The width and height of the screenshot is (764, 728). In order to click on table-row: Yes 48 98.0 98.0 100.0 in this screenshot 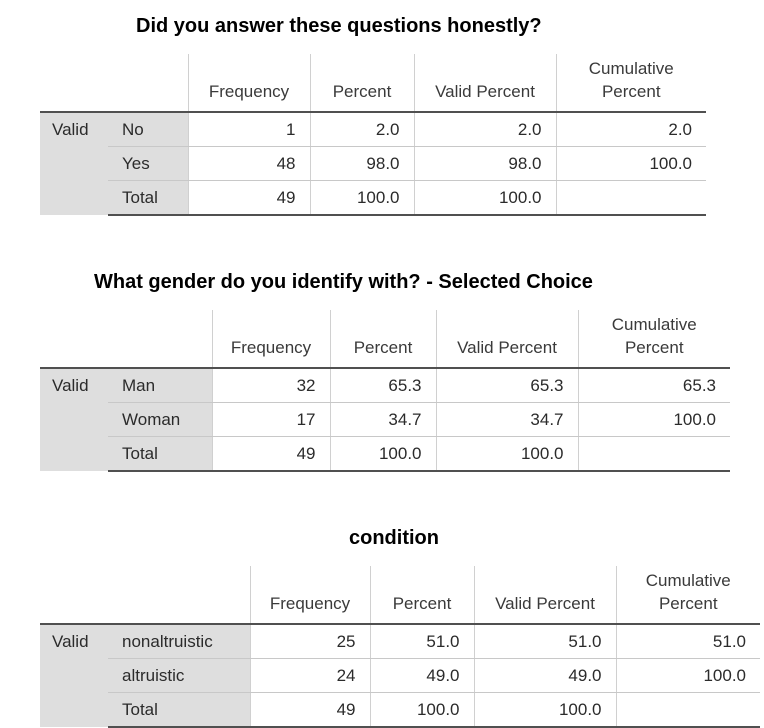, I will do `click(373, 163)`.